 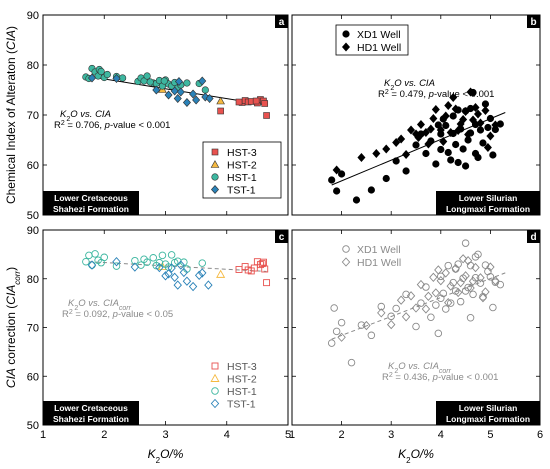 What do you see at coordinates (533, 22) in the screenshot?
I see `panel-letter: b` at bounding box center [533, 22].